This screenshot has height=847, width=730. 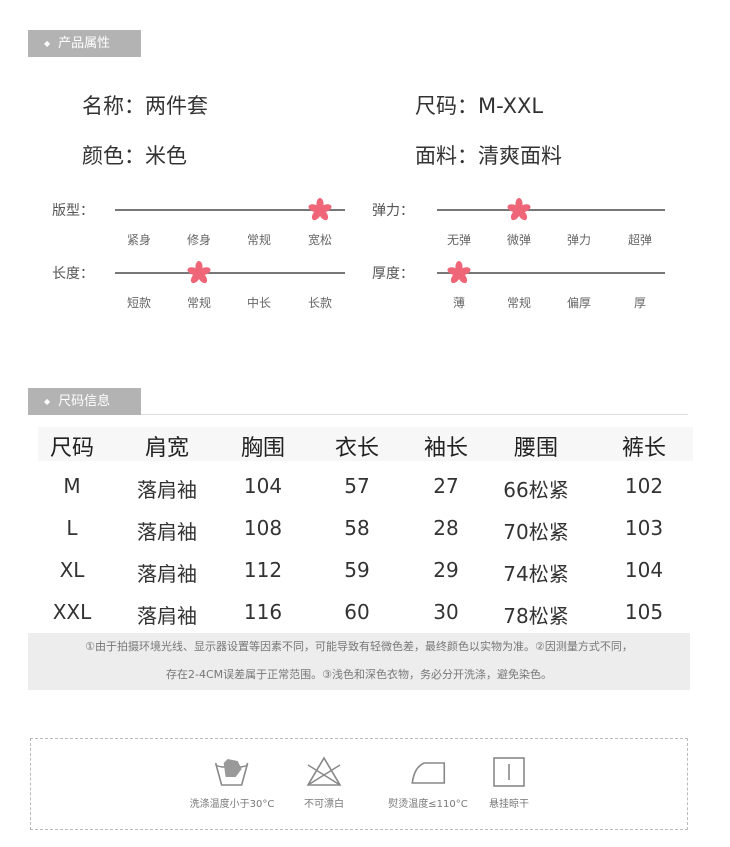 I want to click on column-header: 袖长, so click(x=446, y=448).